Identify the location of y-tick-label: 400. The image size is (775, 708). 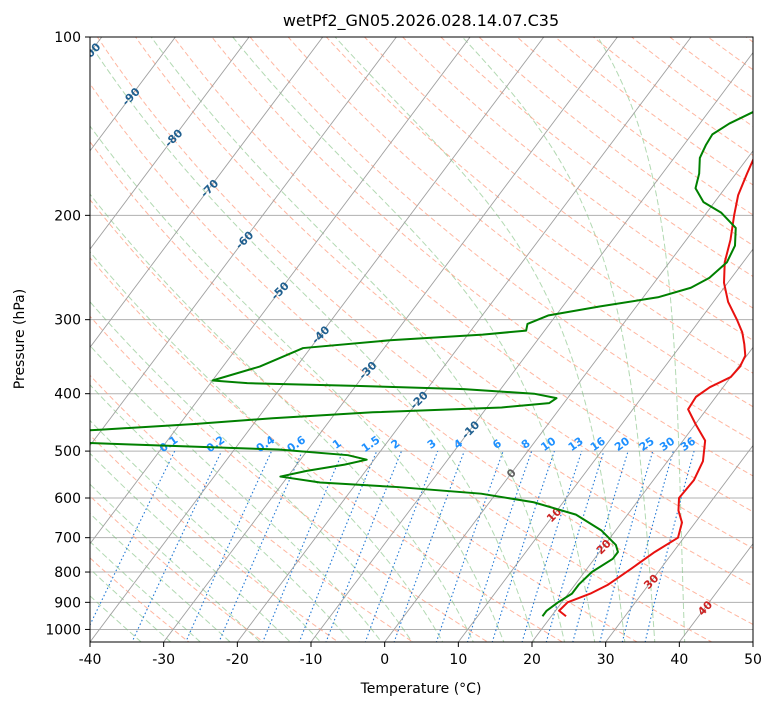
(67, 395).